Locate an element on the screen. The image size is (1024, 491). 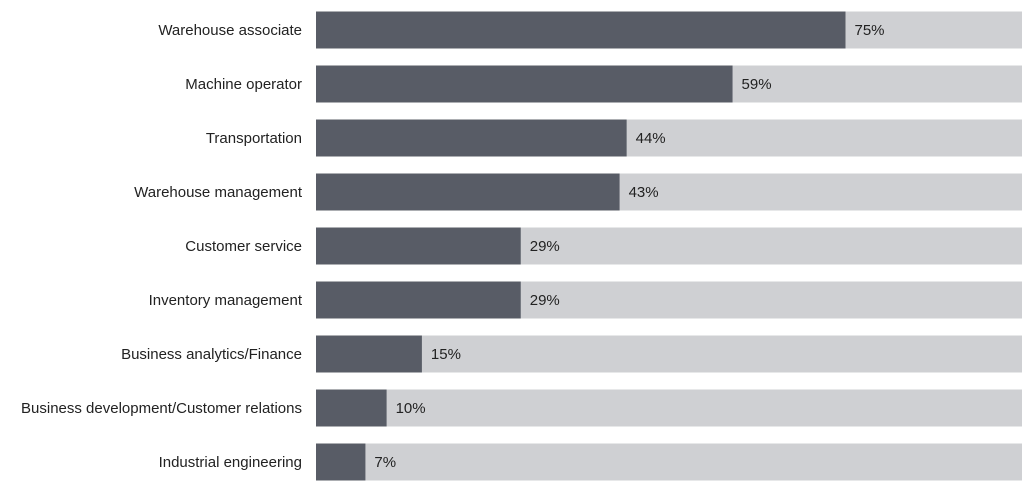
category-label: Inventory management is located at coordinates (226, 300).